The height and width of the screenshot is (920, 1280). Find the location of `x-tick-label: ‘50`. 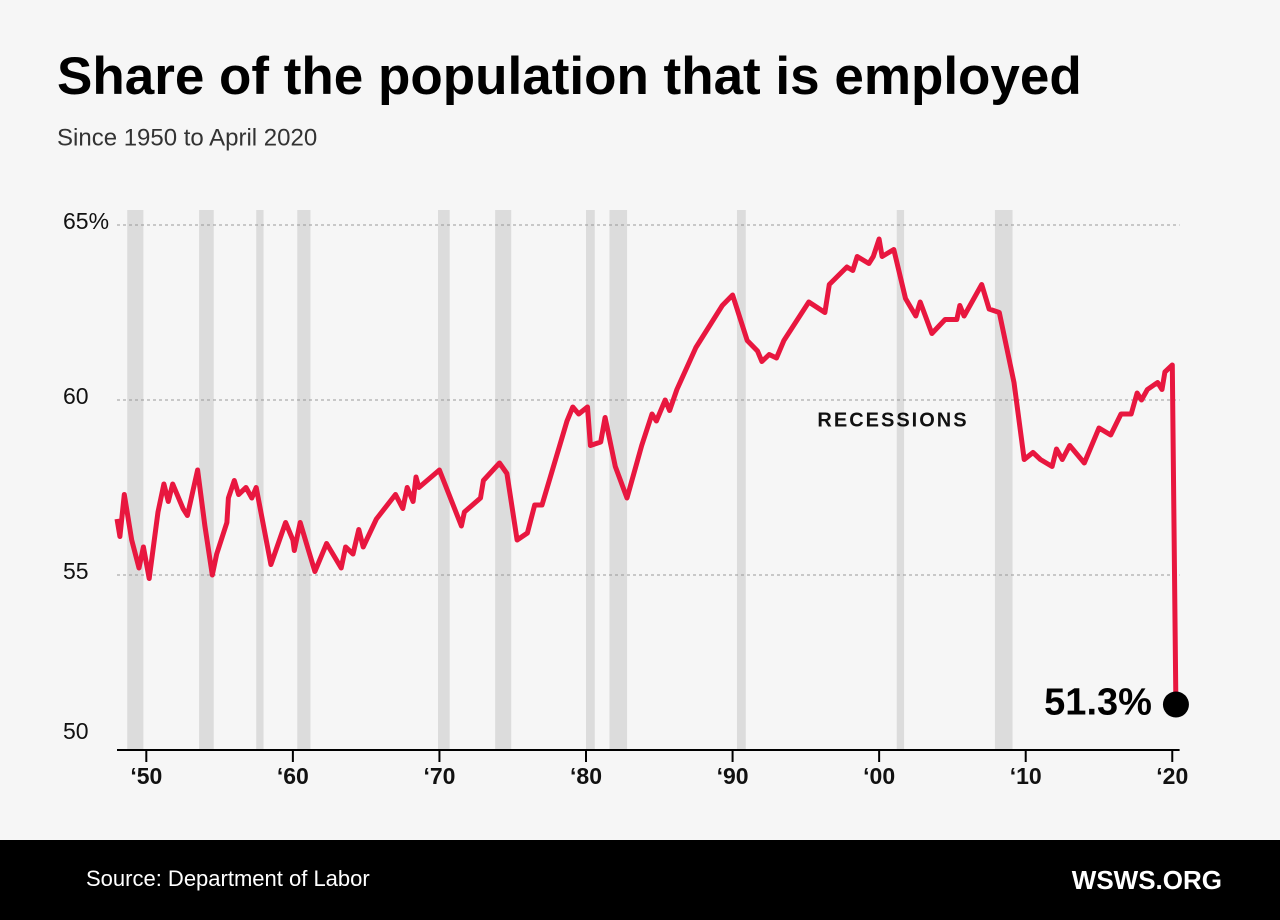

x-tick-label: ‘50 is located at coordinates (146, 776).